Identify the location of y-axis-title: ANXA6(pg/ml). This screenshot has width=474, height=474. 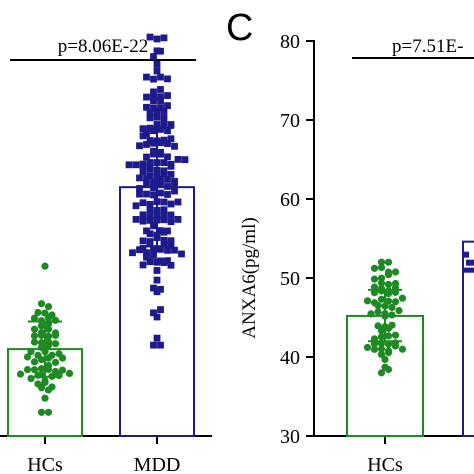
(249, 277).